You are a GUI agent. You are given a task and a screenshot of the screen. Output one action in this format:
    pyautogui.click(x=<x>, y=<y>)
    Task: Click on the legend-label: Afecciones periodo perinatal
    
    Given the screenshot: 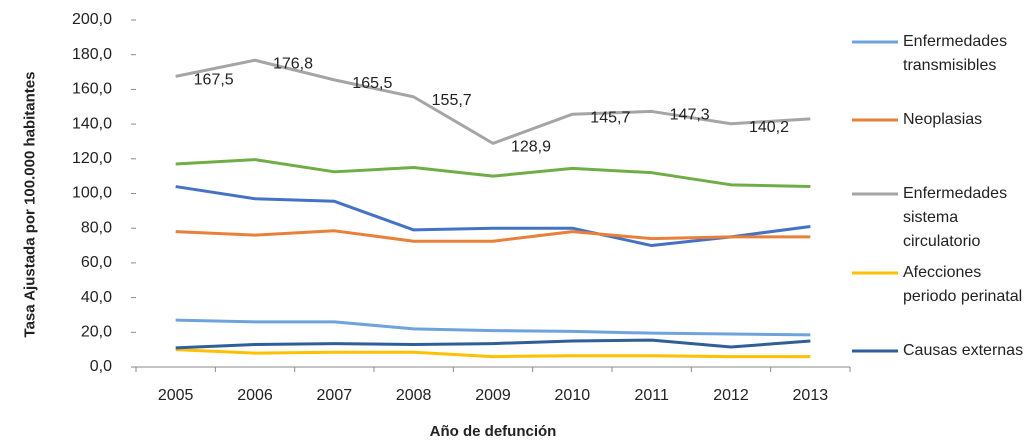 What is the action you would take?
    pyautogui.click(x=963, y=284)
    